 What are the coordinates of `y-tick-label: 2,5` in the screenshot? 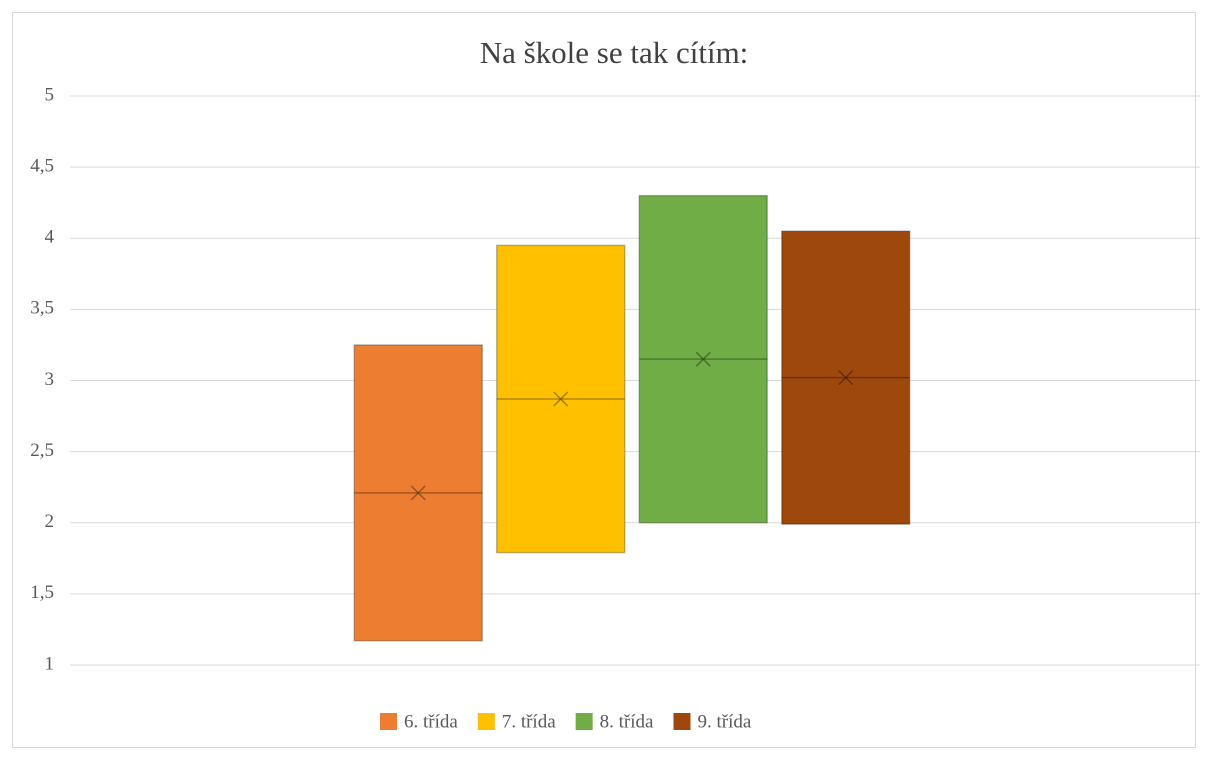 It's located at (42, 450).